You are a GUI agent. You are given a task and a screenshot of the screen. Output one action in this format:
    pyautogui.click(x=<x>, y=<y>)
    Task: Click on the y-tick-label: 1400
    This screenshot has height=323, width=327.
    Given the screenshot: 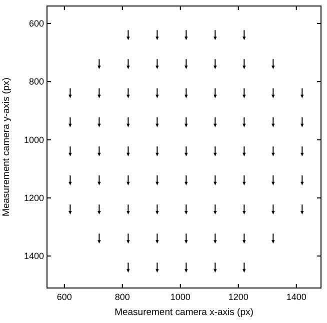 What is the action you would take?
    pyautogui.click(x=34, y=256)
    